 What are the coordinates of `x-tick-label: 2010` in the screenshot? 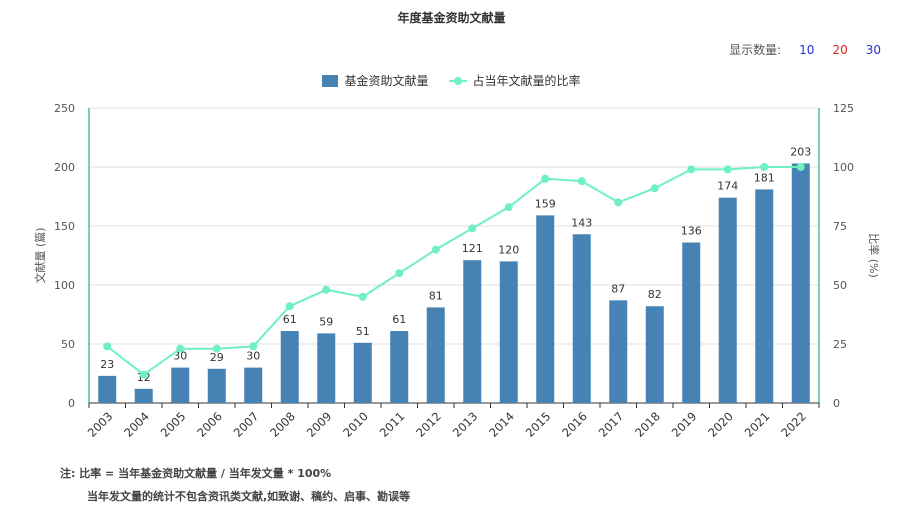 It's located at (355, 424).